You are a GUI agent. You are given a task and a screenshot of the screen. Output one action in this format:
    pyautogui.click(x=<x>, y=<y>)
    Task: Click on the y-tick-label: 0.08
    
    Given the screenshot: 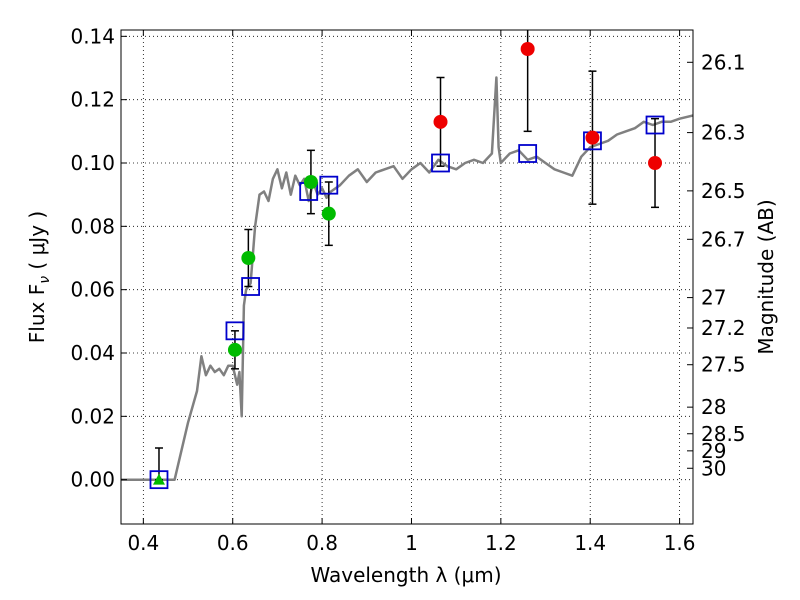 What is the action you would take?
    pyautogui.click(x=92, y=226)
    